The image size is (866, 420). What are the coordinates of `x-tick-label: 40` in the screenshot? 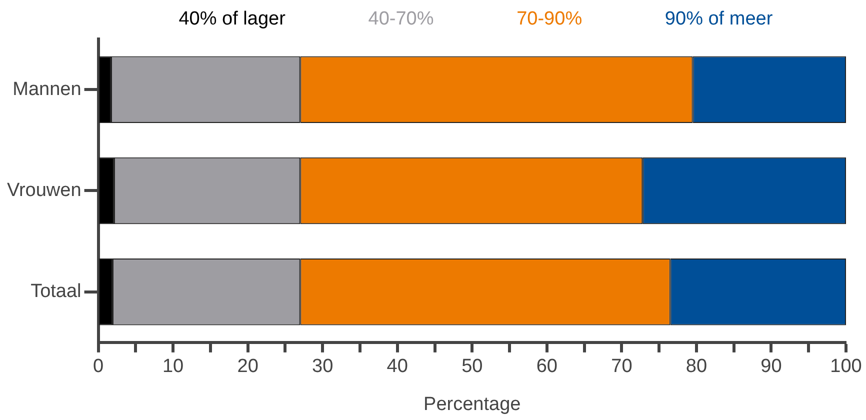 It's located at (397, 367).